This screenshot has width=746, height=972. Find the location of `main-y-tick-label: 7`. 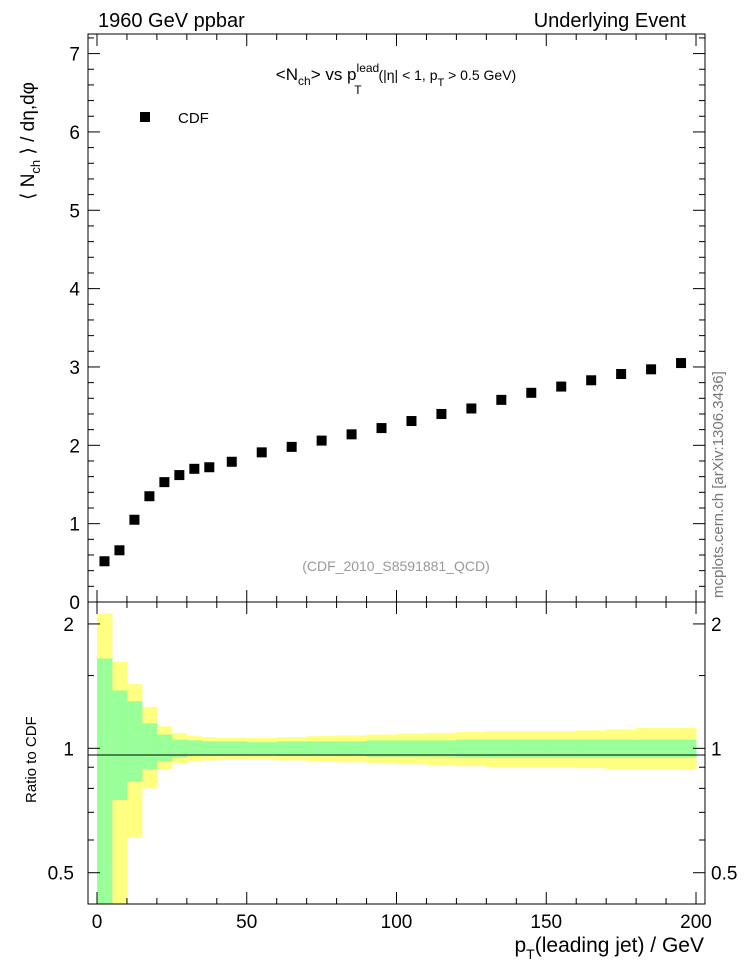

main-y-tick-label: 7 is located at coordinates (74, 55).